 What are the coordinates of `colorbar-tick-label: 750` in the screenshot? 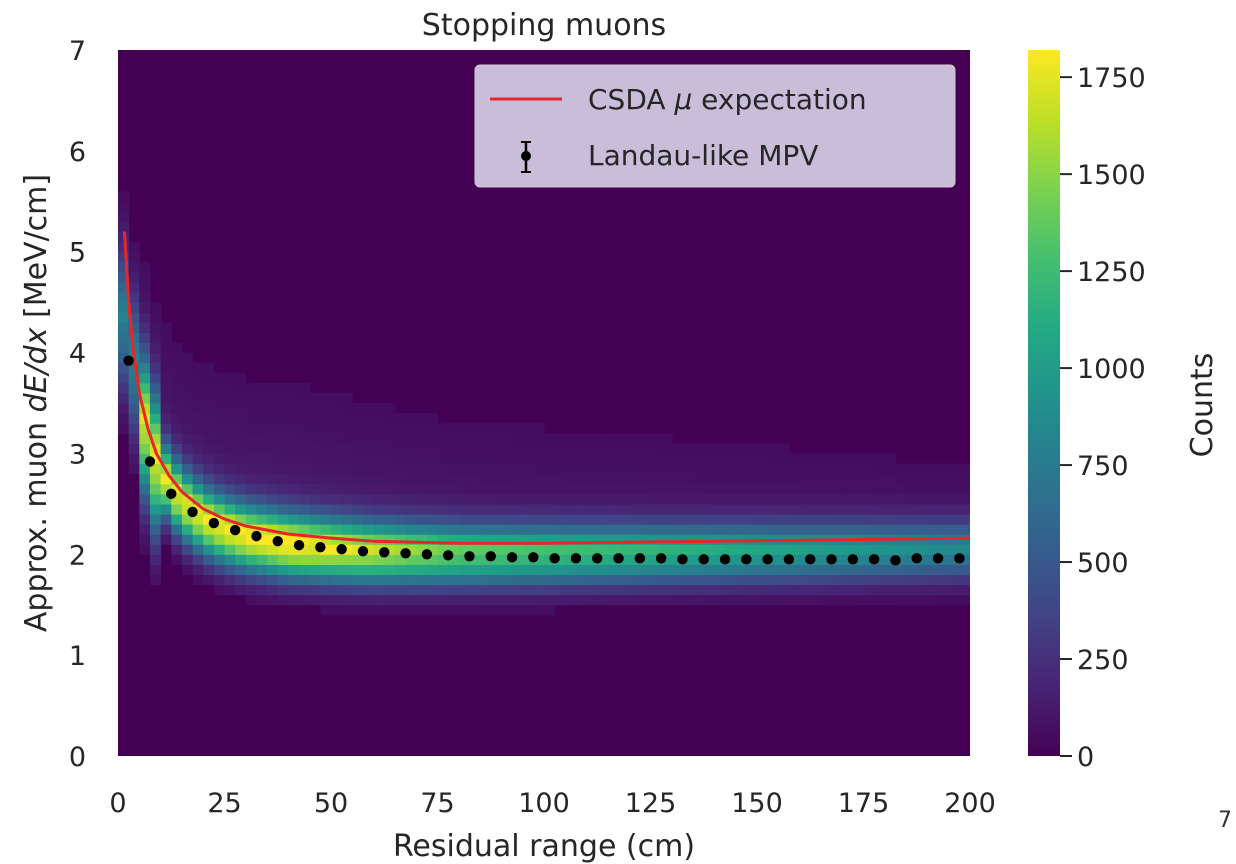 It's located at (1103, 466).